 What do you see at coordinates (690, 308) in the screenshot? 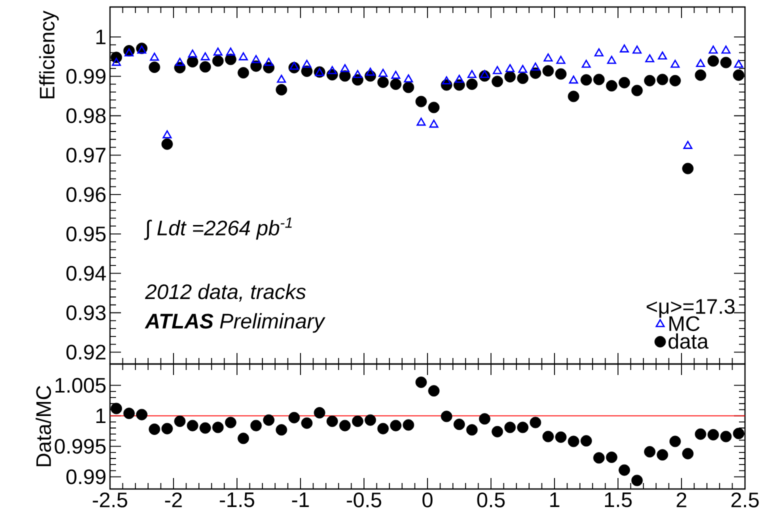
I see `legend-title: <μ>=17.3` at bounding box center [690, 308].